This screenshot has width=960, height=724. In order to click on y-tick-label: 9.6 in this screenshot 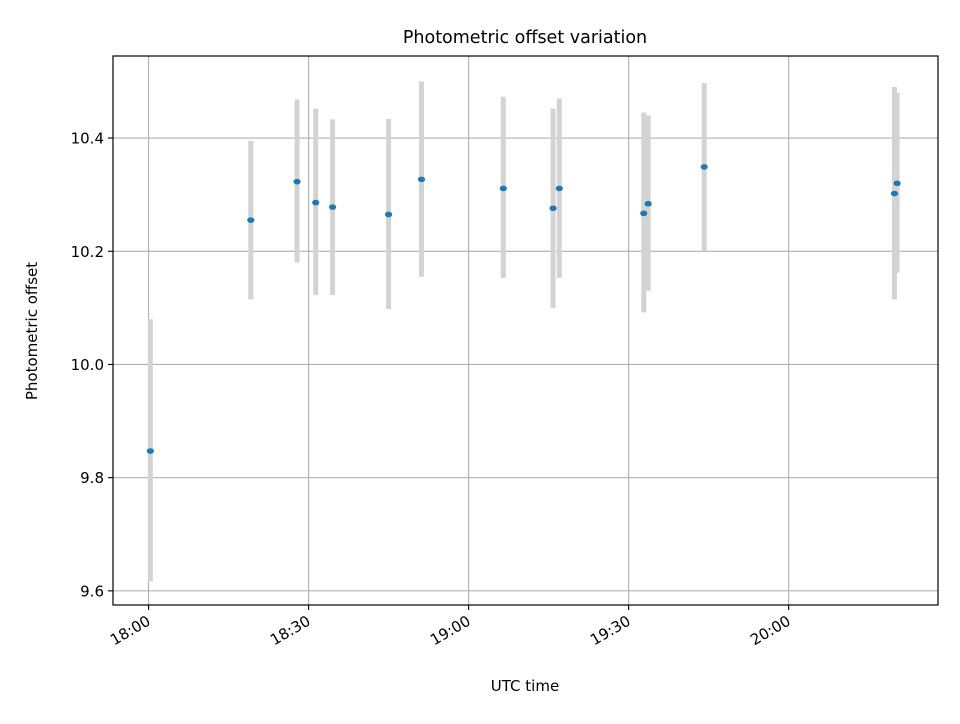, I will do `click(92, 591)`.